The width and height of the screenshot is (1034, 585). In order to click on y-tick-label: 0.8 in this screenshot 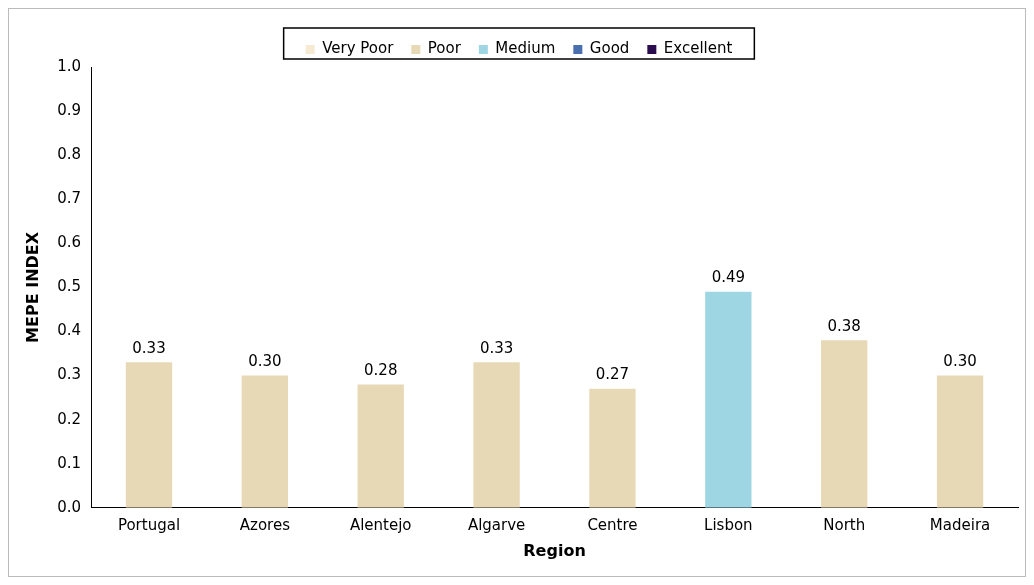, I will do `click(69, 154)`.